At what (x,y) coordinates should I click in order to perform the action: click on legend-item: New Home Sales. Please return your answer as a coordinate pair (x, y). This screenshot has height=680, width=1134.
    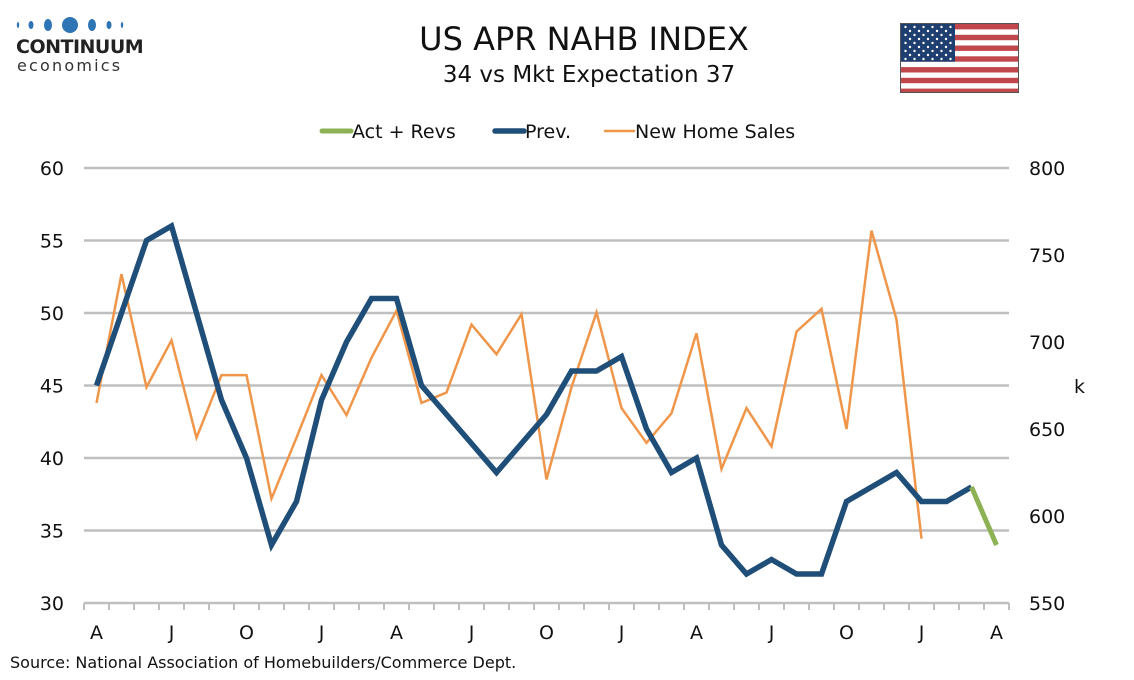
    Looking at the image, I should click on (699, 132).